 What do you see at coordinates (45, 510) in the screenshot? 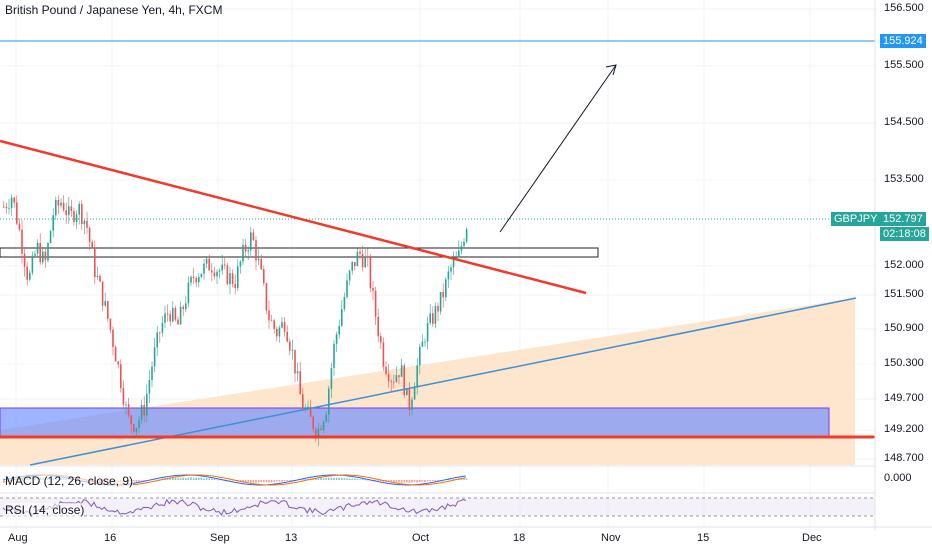
I see `rsi-label: RSI (14, close)` at bounding box center [45, 510].